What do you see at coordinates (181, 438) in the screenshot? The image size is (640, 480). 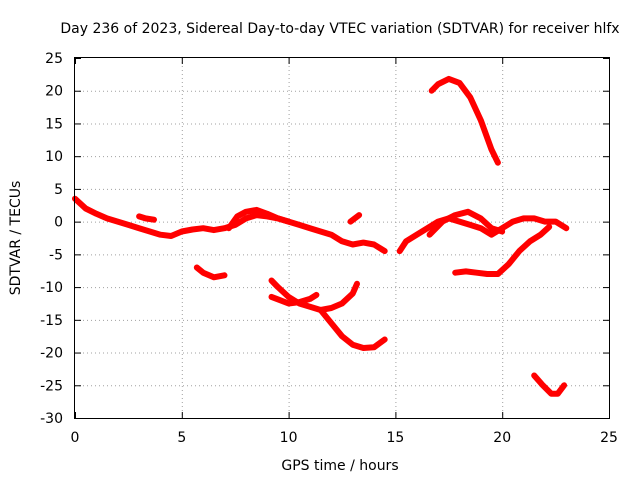 I see `x-tick-label: 5` at bounding box center [181, 438].